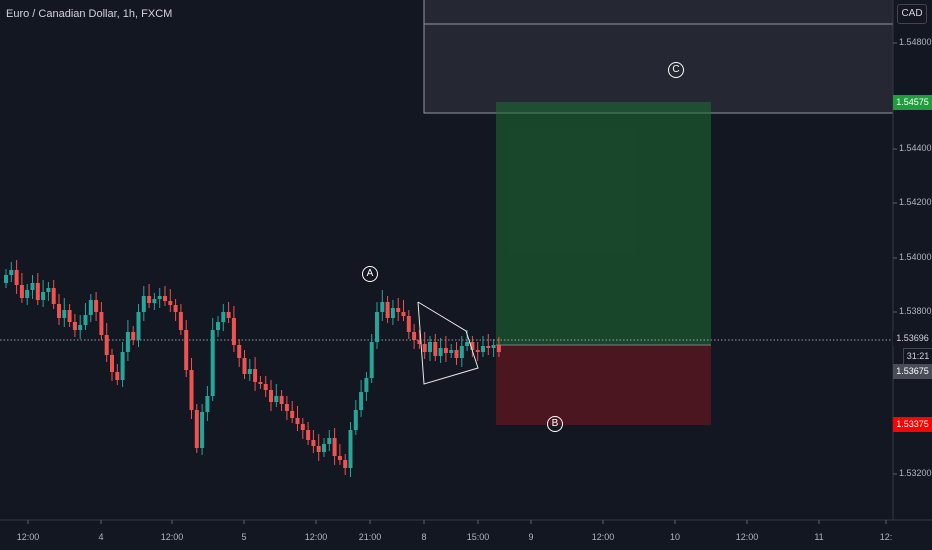  What do you see at coordinates (676, 70) in the screenshot?
I see `annotation-c: C` at bounding box center [676, 70].